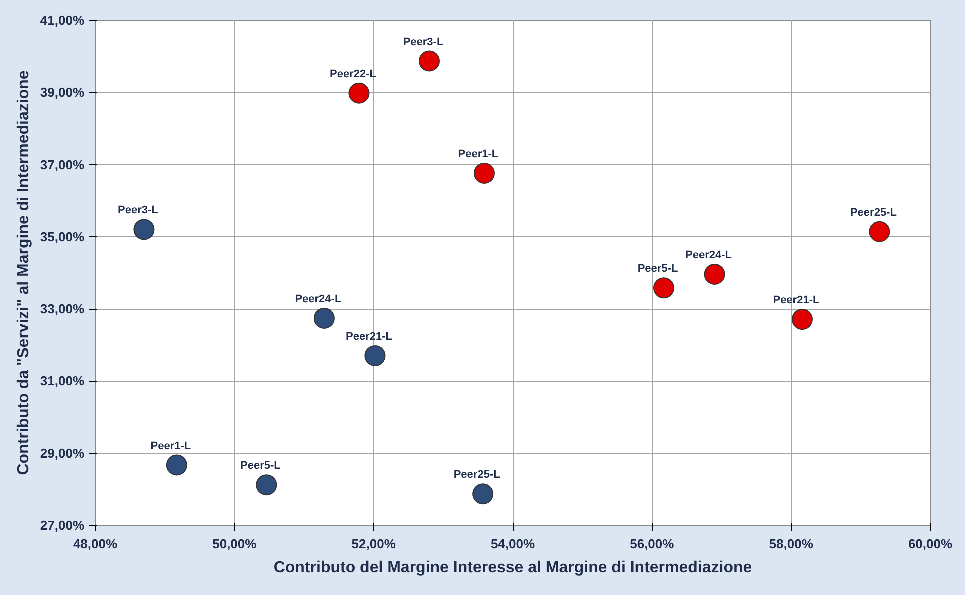 This screenshot has width=965, height=595. I want to click on x-axis-title: Contributo del Margine Interesse al Margine di Intermediazione, so click(513, 568).